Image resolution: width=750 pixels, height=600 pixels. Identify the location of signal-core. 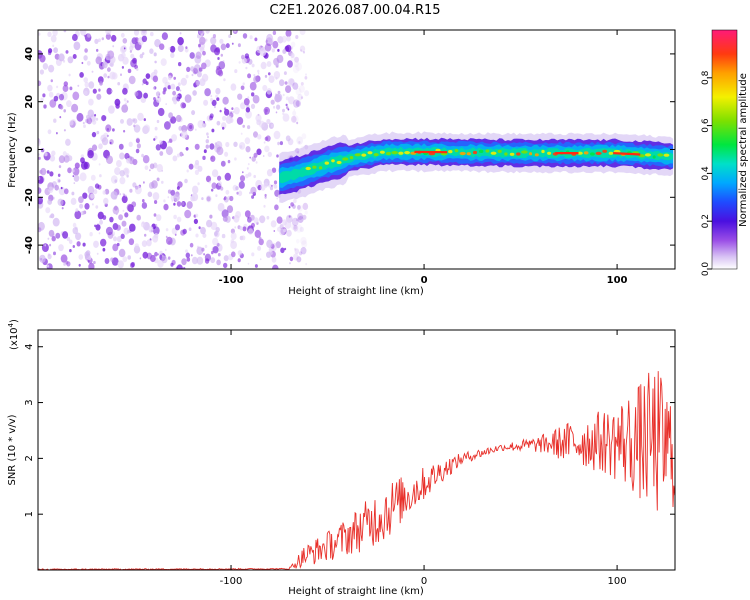
(627, 154).